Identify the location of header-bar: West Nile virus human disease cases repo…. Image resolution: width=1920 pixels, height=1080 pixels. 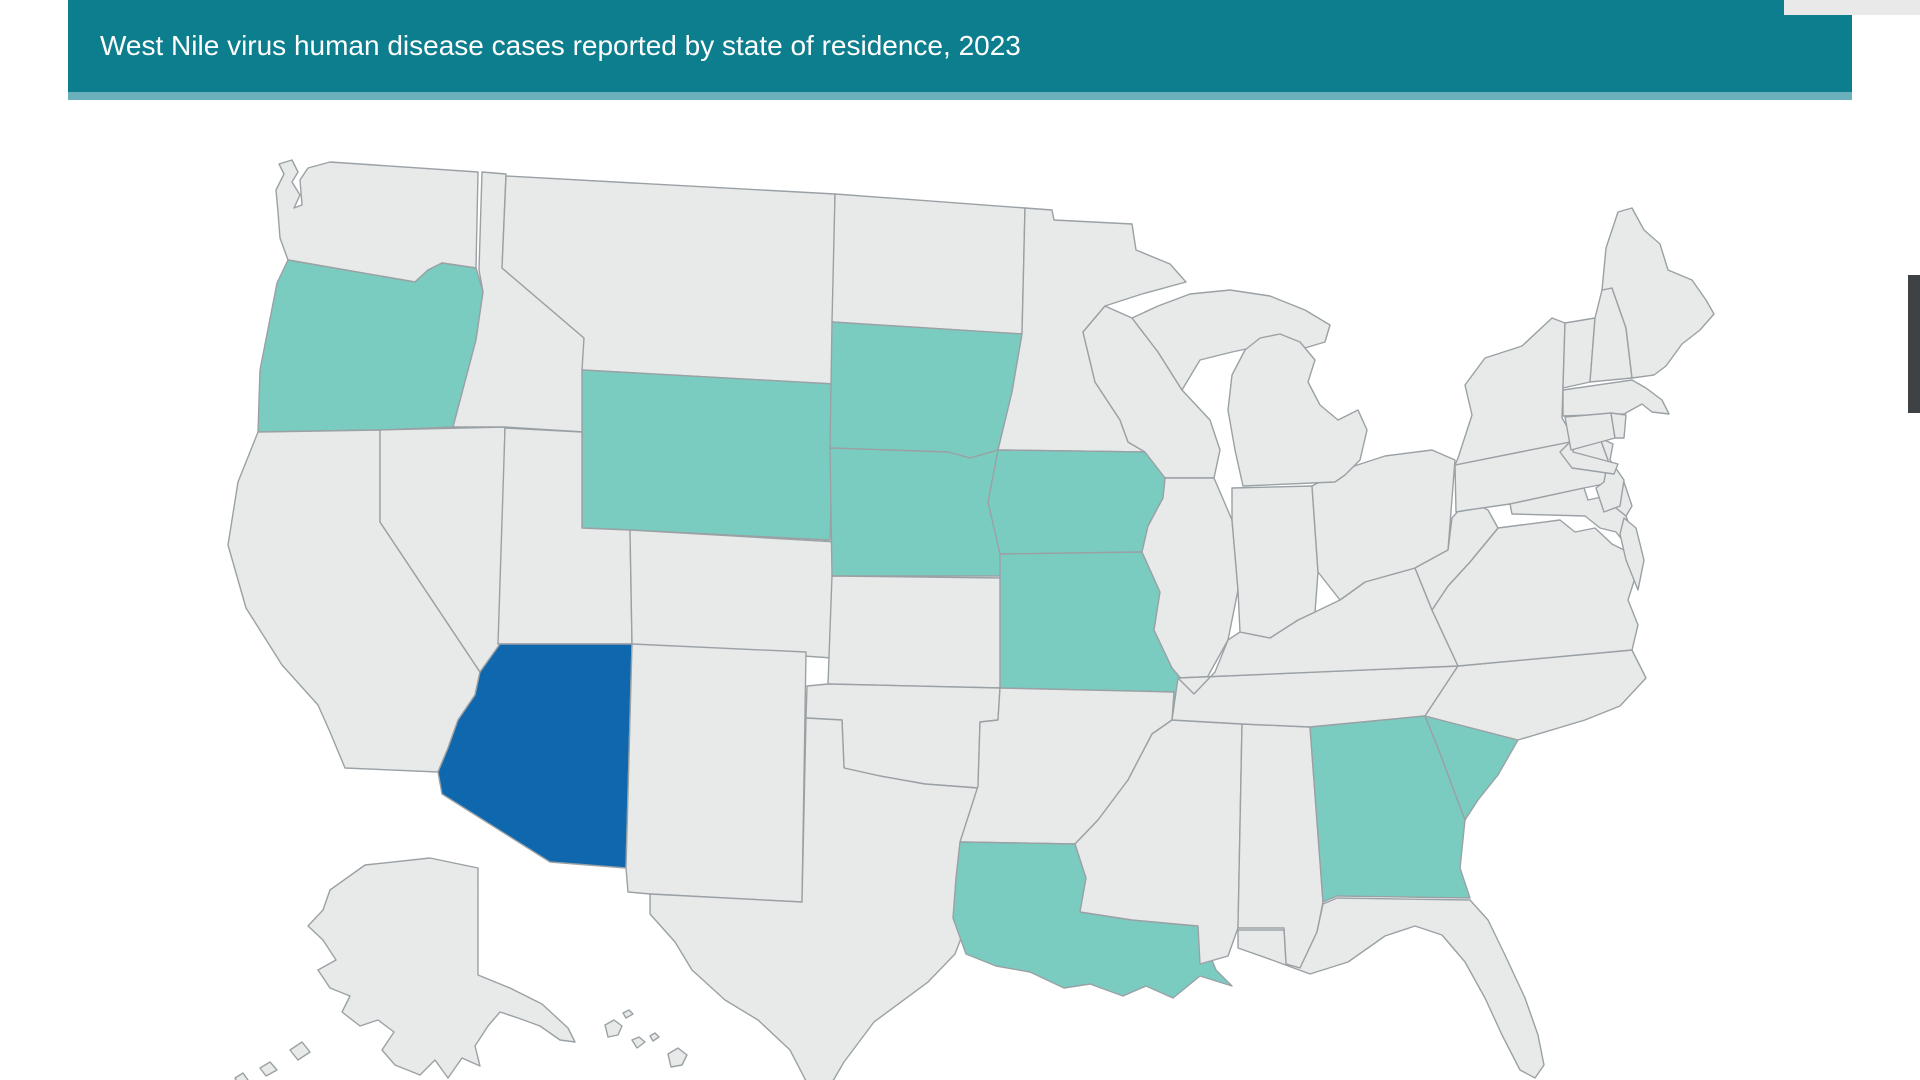
(960, 46).